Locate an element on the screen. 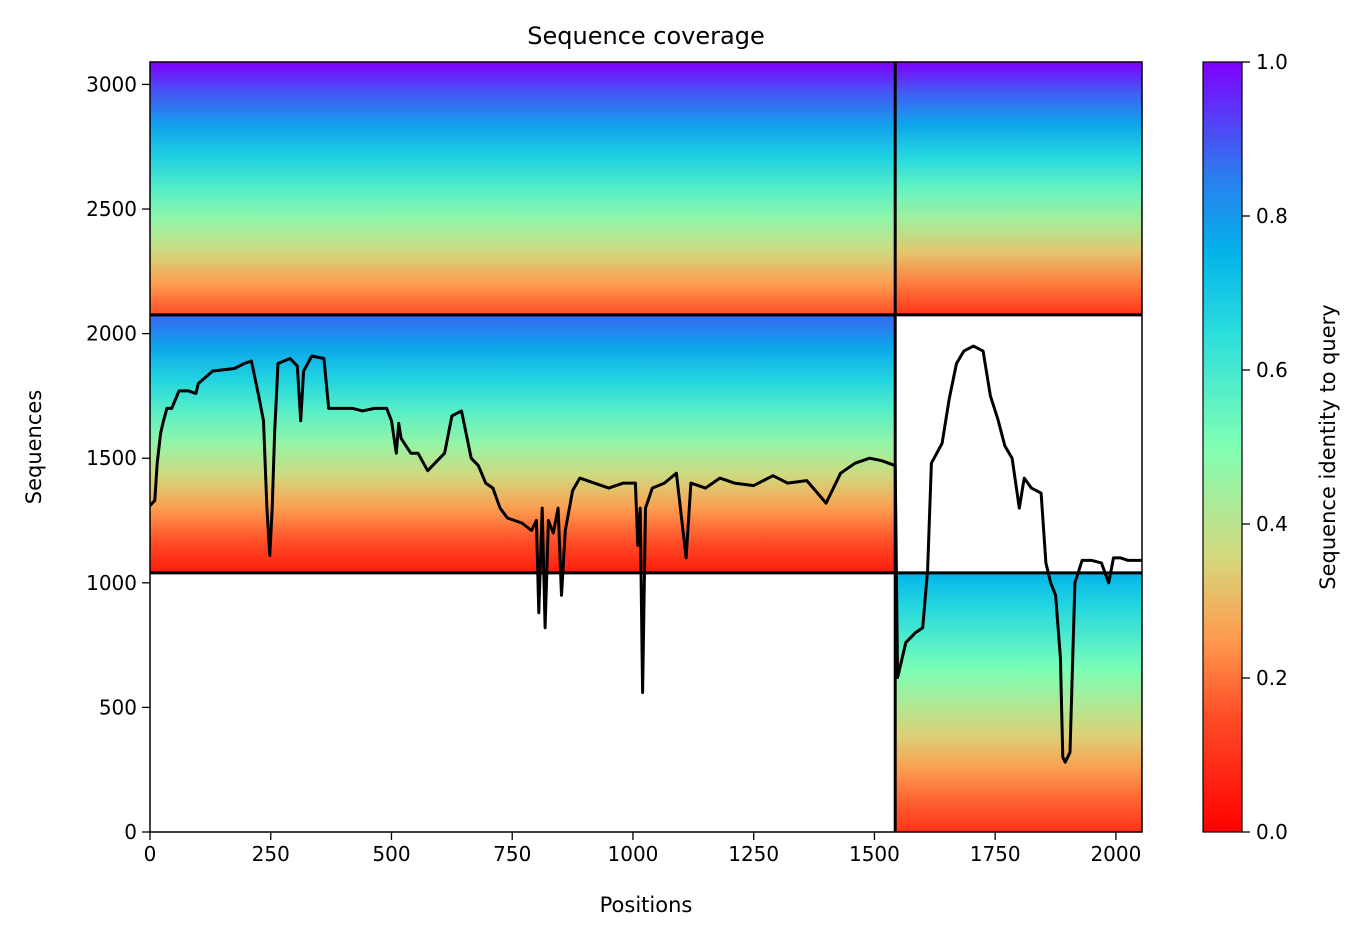 The width and height of the screenshot is (1364, 939). y-tick-label: 0 is located at coordinates (130, 832).